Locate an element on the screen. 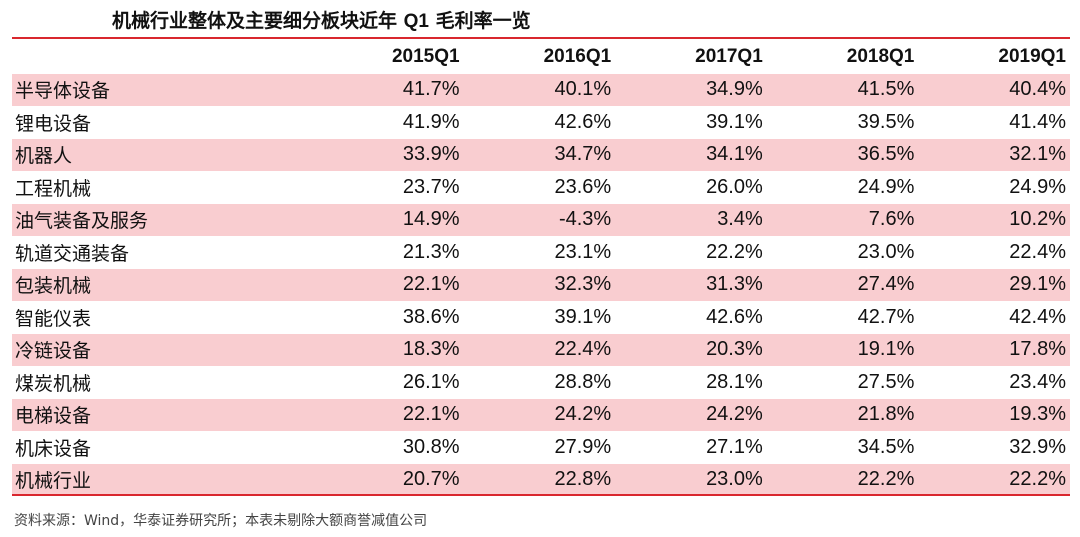 This screenshot has height=537, width=1080. title-q1: Q1 is located at coordinates (416, 21).